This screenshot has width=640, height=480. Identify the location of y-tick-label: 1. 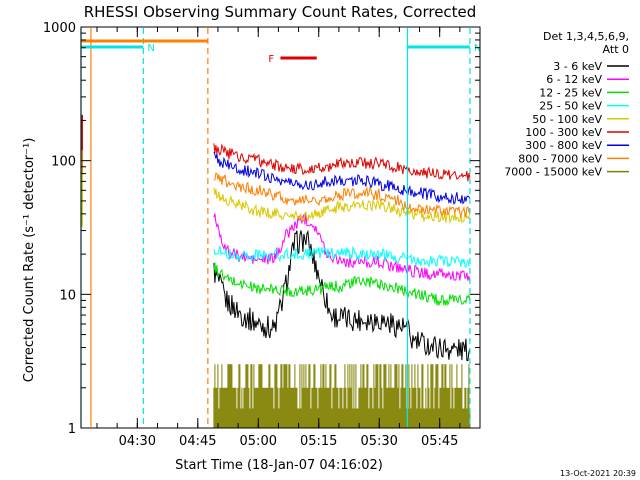
(72, 429).